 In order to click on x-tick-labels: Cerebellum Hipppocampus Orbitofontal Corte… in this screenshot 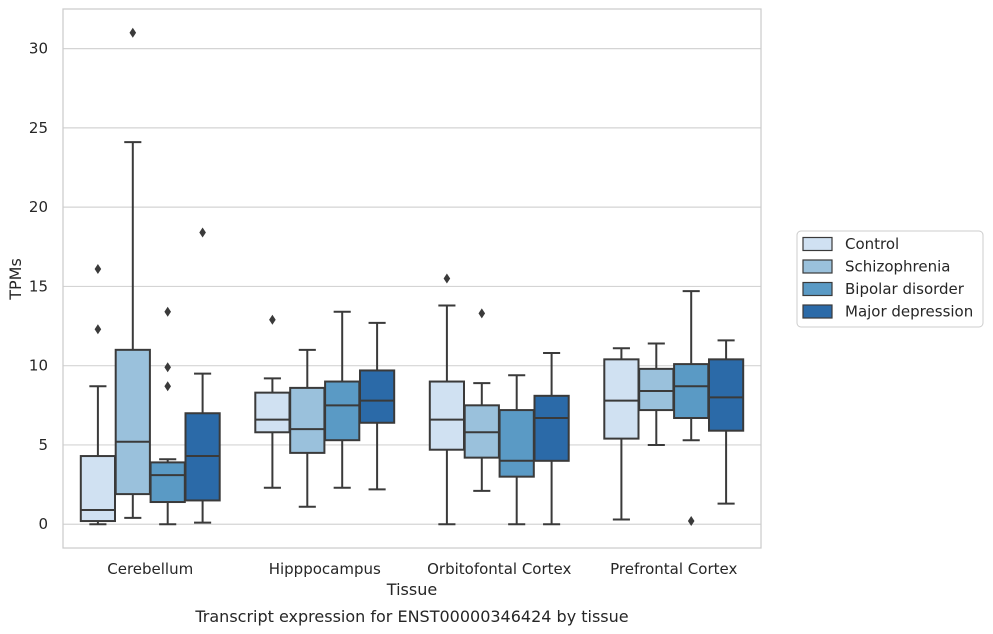, I will do `click(422, 569)`.